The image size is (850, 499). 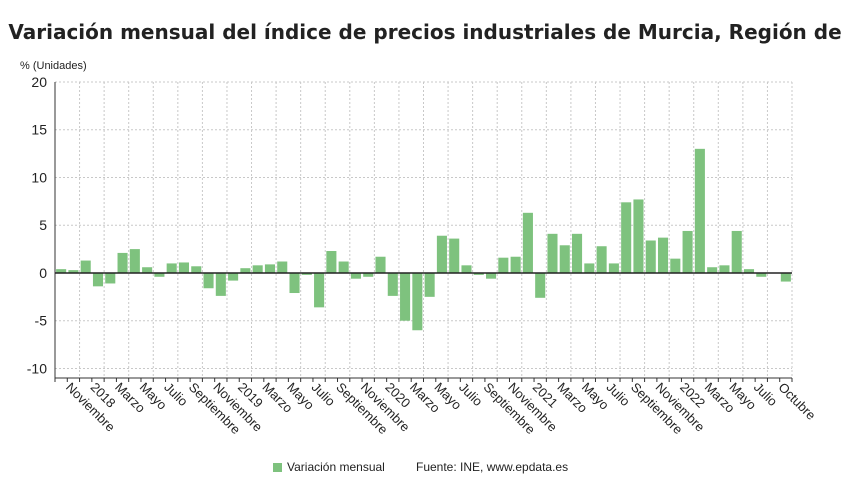 What do you see at coordinates (492, 467) in the screenshot?
I see `source-text: Fuente: INE, www.epdata.es` at bounding box center [492, 467].